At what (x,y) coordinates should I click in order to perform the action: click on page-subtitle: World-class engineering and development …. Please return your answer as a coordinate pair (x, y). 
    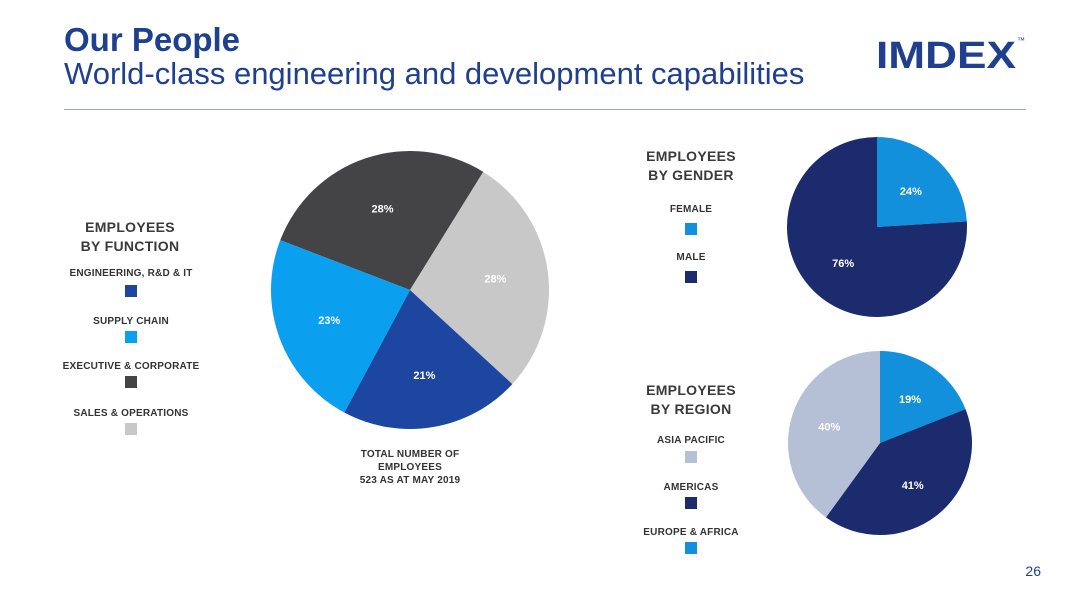
    Looking at the image, I should click on (434, 73).